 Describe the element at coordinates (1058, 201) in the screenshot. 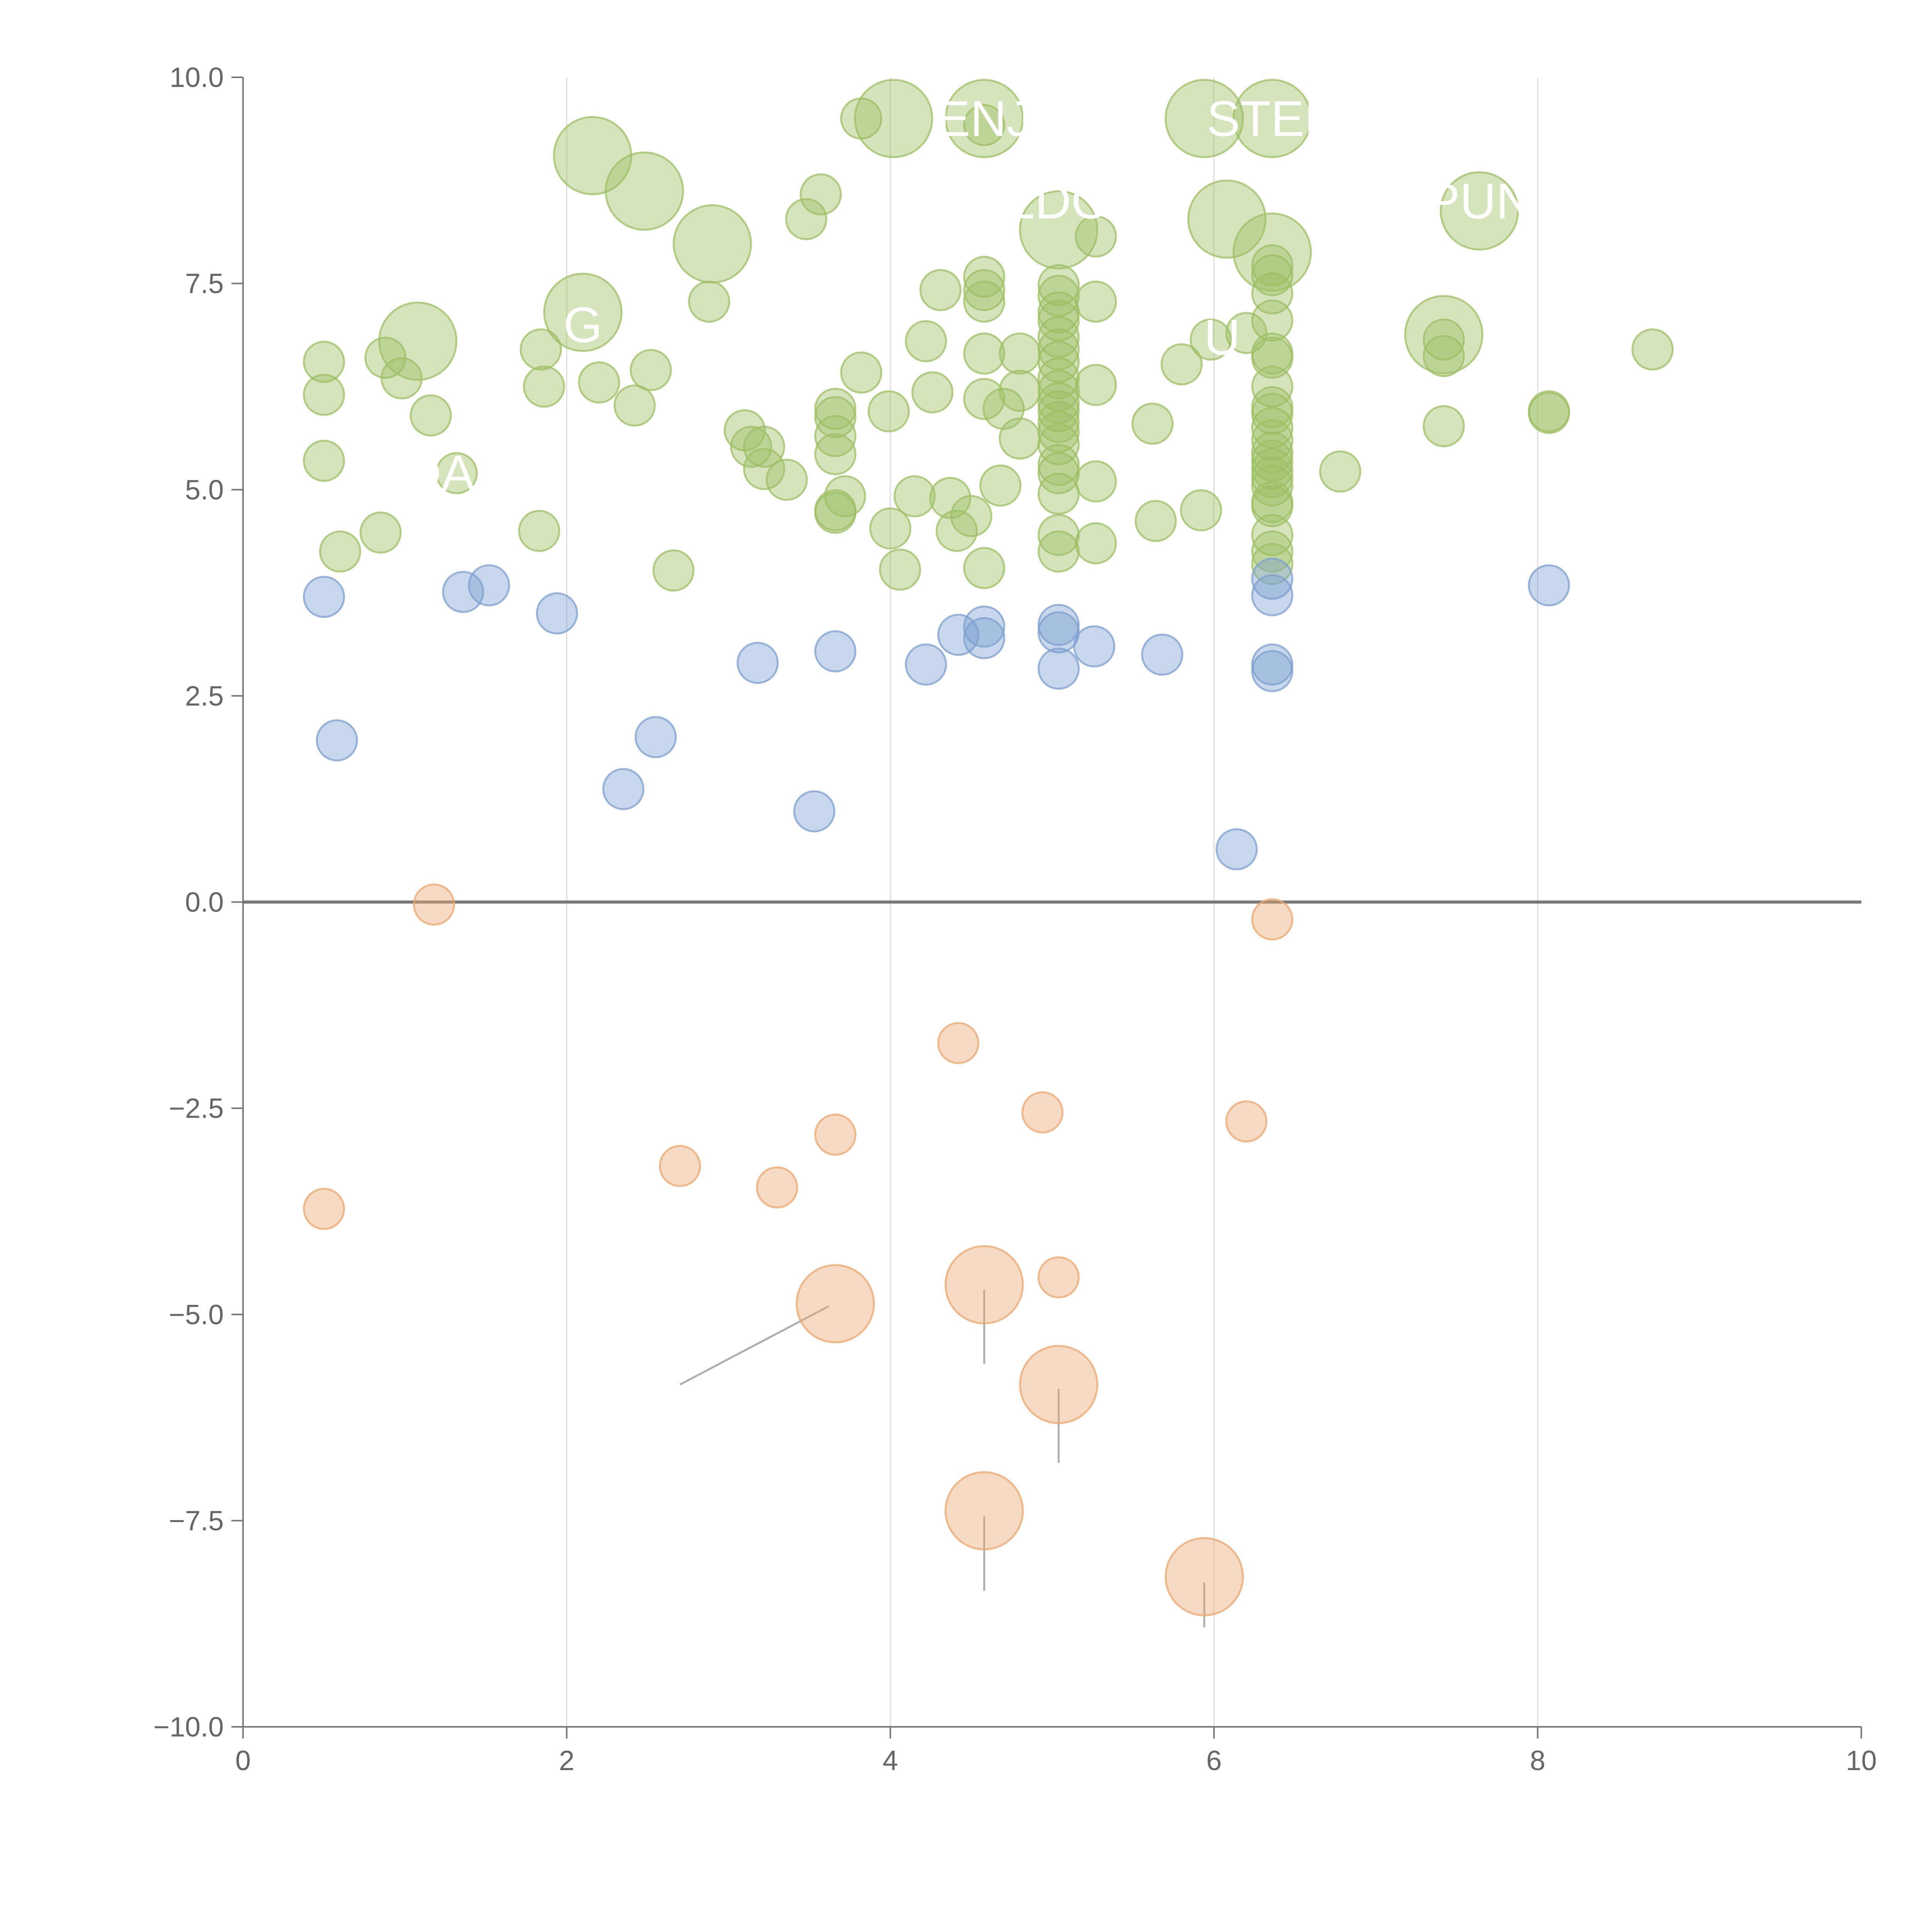

I see `point-label: LDO` at that location.